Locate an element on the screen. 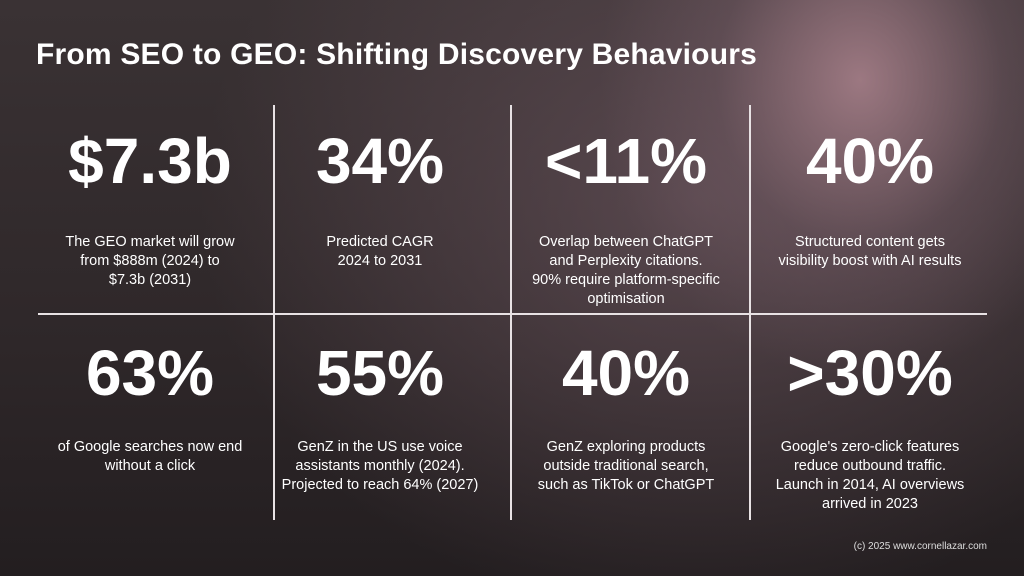 Image resolution: width=1024 pixels, height=576 pixels. caption-line: such as TikTok or ChatGPT is located at coordinates (626, 485).